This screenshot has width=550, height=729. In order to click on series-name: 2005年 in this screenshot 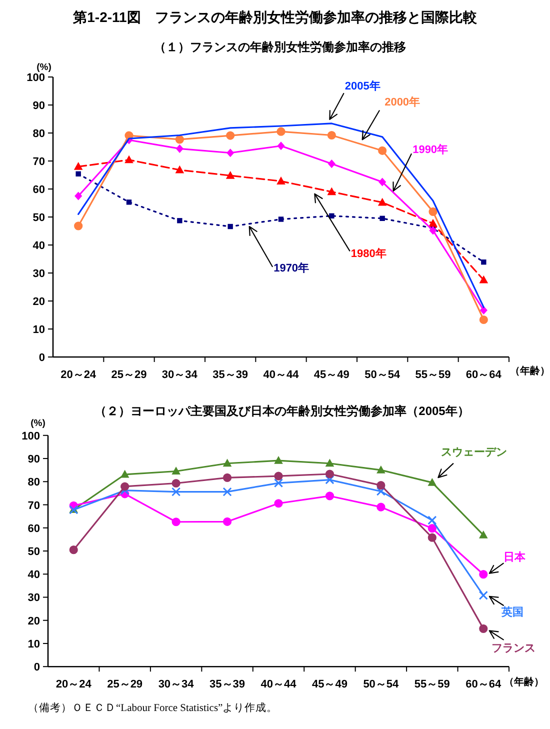, I will do `click(362, 86)`.